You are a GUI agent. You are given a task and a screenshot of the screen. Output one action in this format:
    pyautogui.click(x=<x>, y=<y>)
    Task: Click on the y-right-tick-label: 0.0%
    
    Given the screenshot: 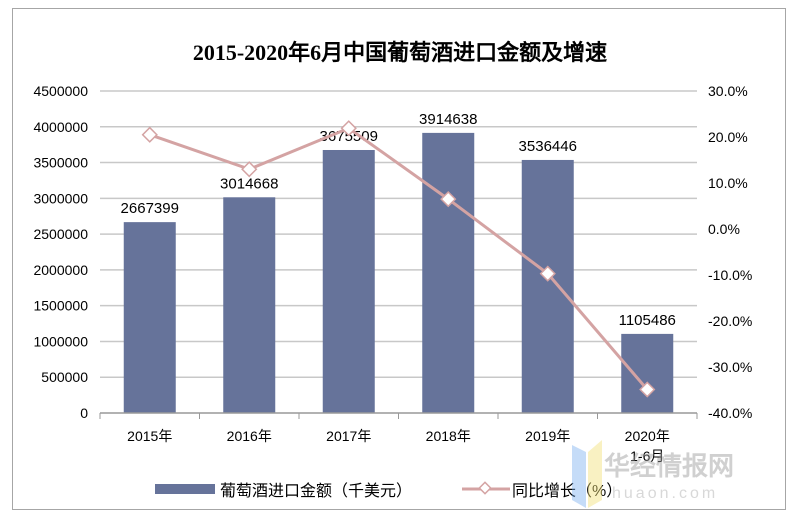 What is the action you would take?
    pyautogui.click(x=724, y=229)
    